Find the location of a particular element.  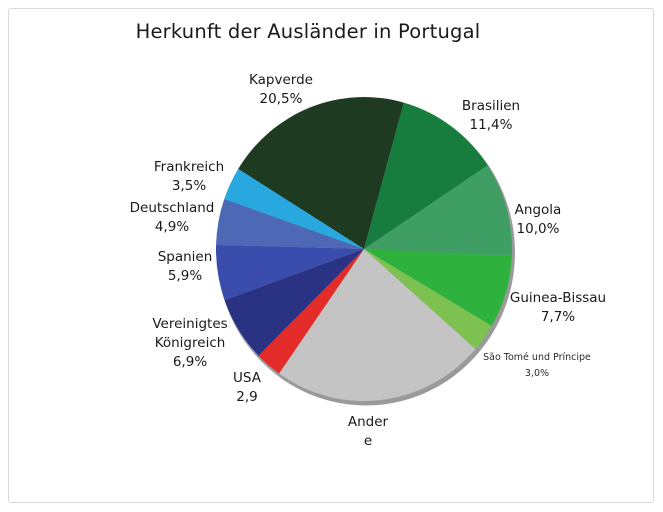

slice-label-brasilien: Brasilien 11,4% is located at coordinates (491, 116).